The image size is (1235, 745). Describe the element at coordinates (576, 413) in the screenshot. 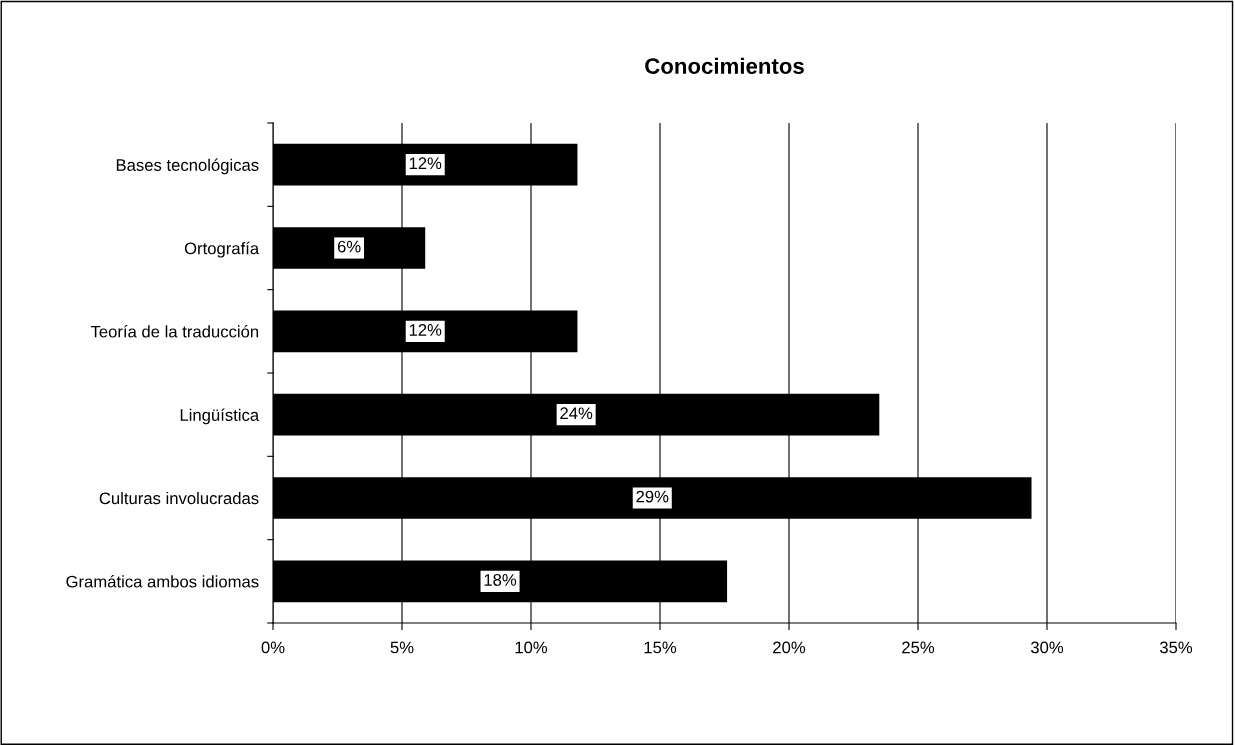

I see `data-label: 24%` at that location.